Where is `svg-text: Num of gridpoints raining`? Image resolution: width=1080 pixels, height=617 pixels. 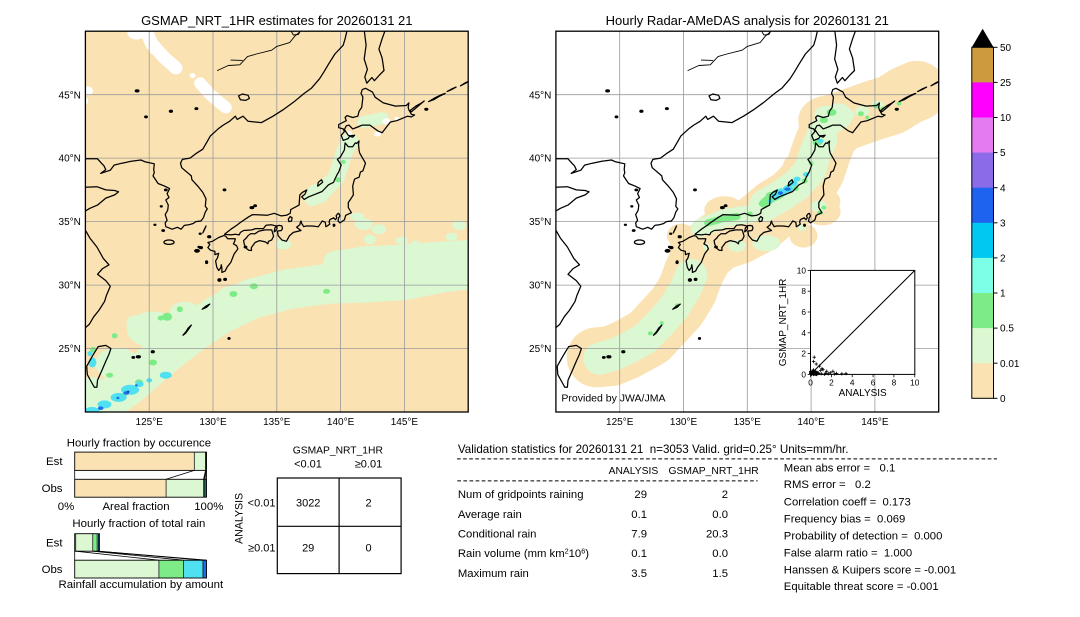
svg-text: Num of gridpoints raining is located at coordinates (521, 495).